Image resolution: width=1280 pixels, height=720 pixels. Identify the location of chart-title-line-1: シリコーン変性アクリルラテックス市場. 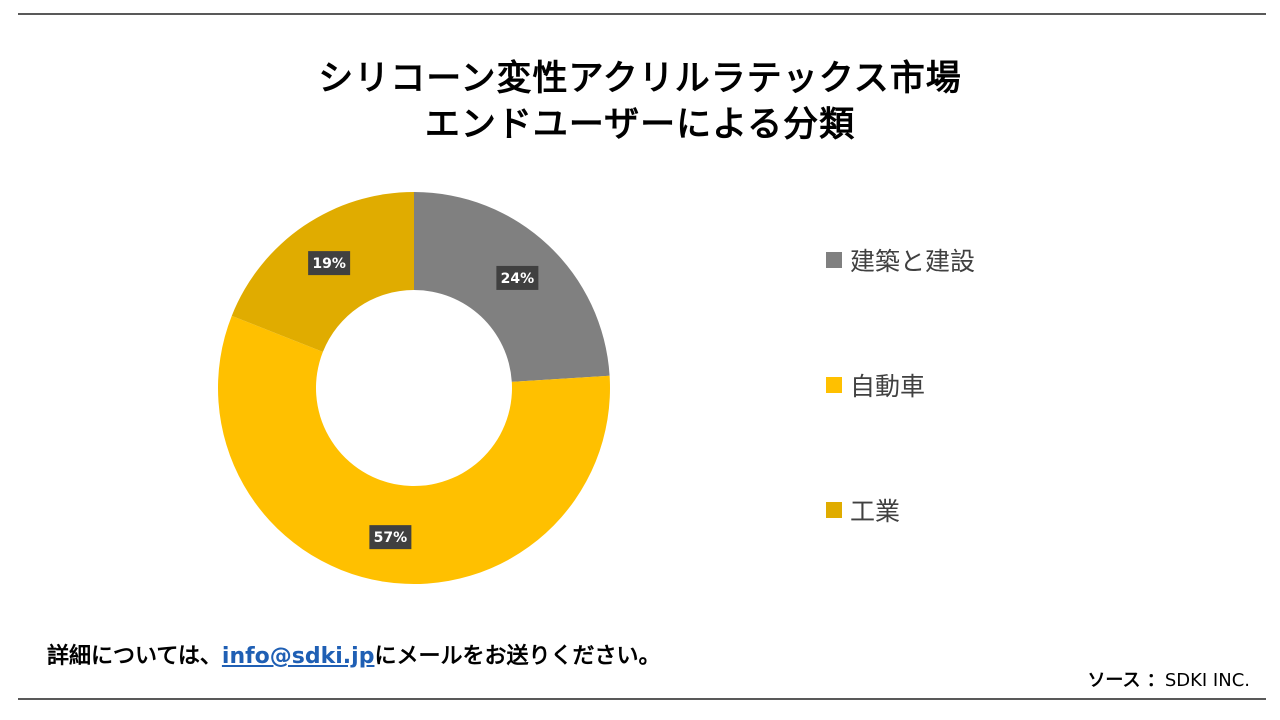
(640, 79).